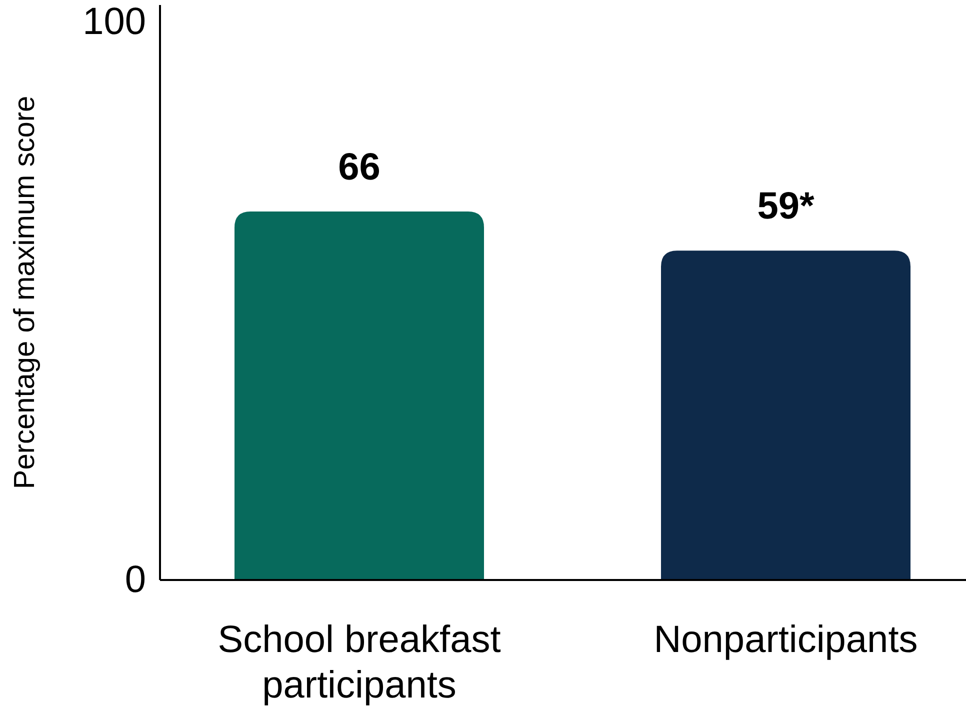 Image resolution: width=966 pixels, height=721 pixels. I want to click on data-label: 59*, so click(785, 207).